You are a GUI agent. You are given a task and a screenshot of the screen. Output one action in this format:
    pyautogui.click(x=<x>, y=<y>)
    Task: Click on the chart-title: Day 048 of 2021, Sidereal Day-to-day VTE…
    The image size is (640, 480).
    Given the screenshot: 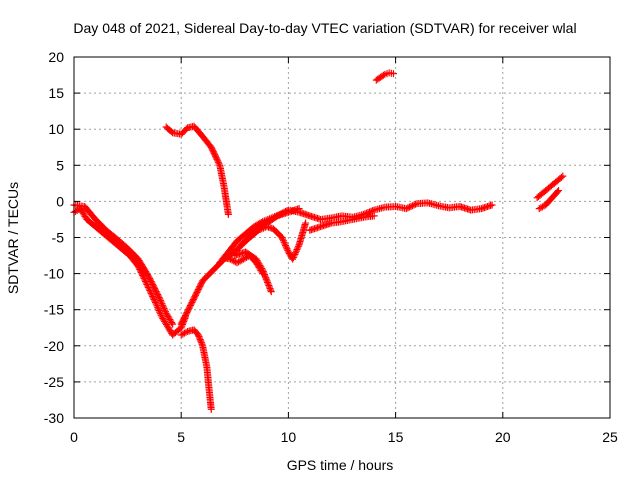 What is the action you would take?
    pyautogui.click(x=324, y=28)
    